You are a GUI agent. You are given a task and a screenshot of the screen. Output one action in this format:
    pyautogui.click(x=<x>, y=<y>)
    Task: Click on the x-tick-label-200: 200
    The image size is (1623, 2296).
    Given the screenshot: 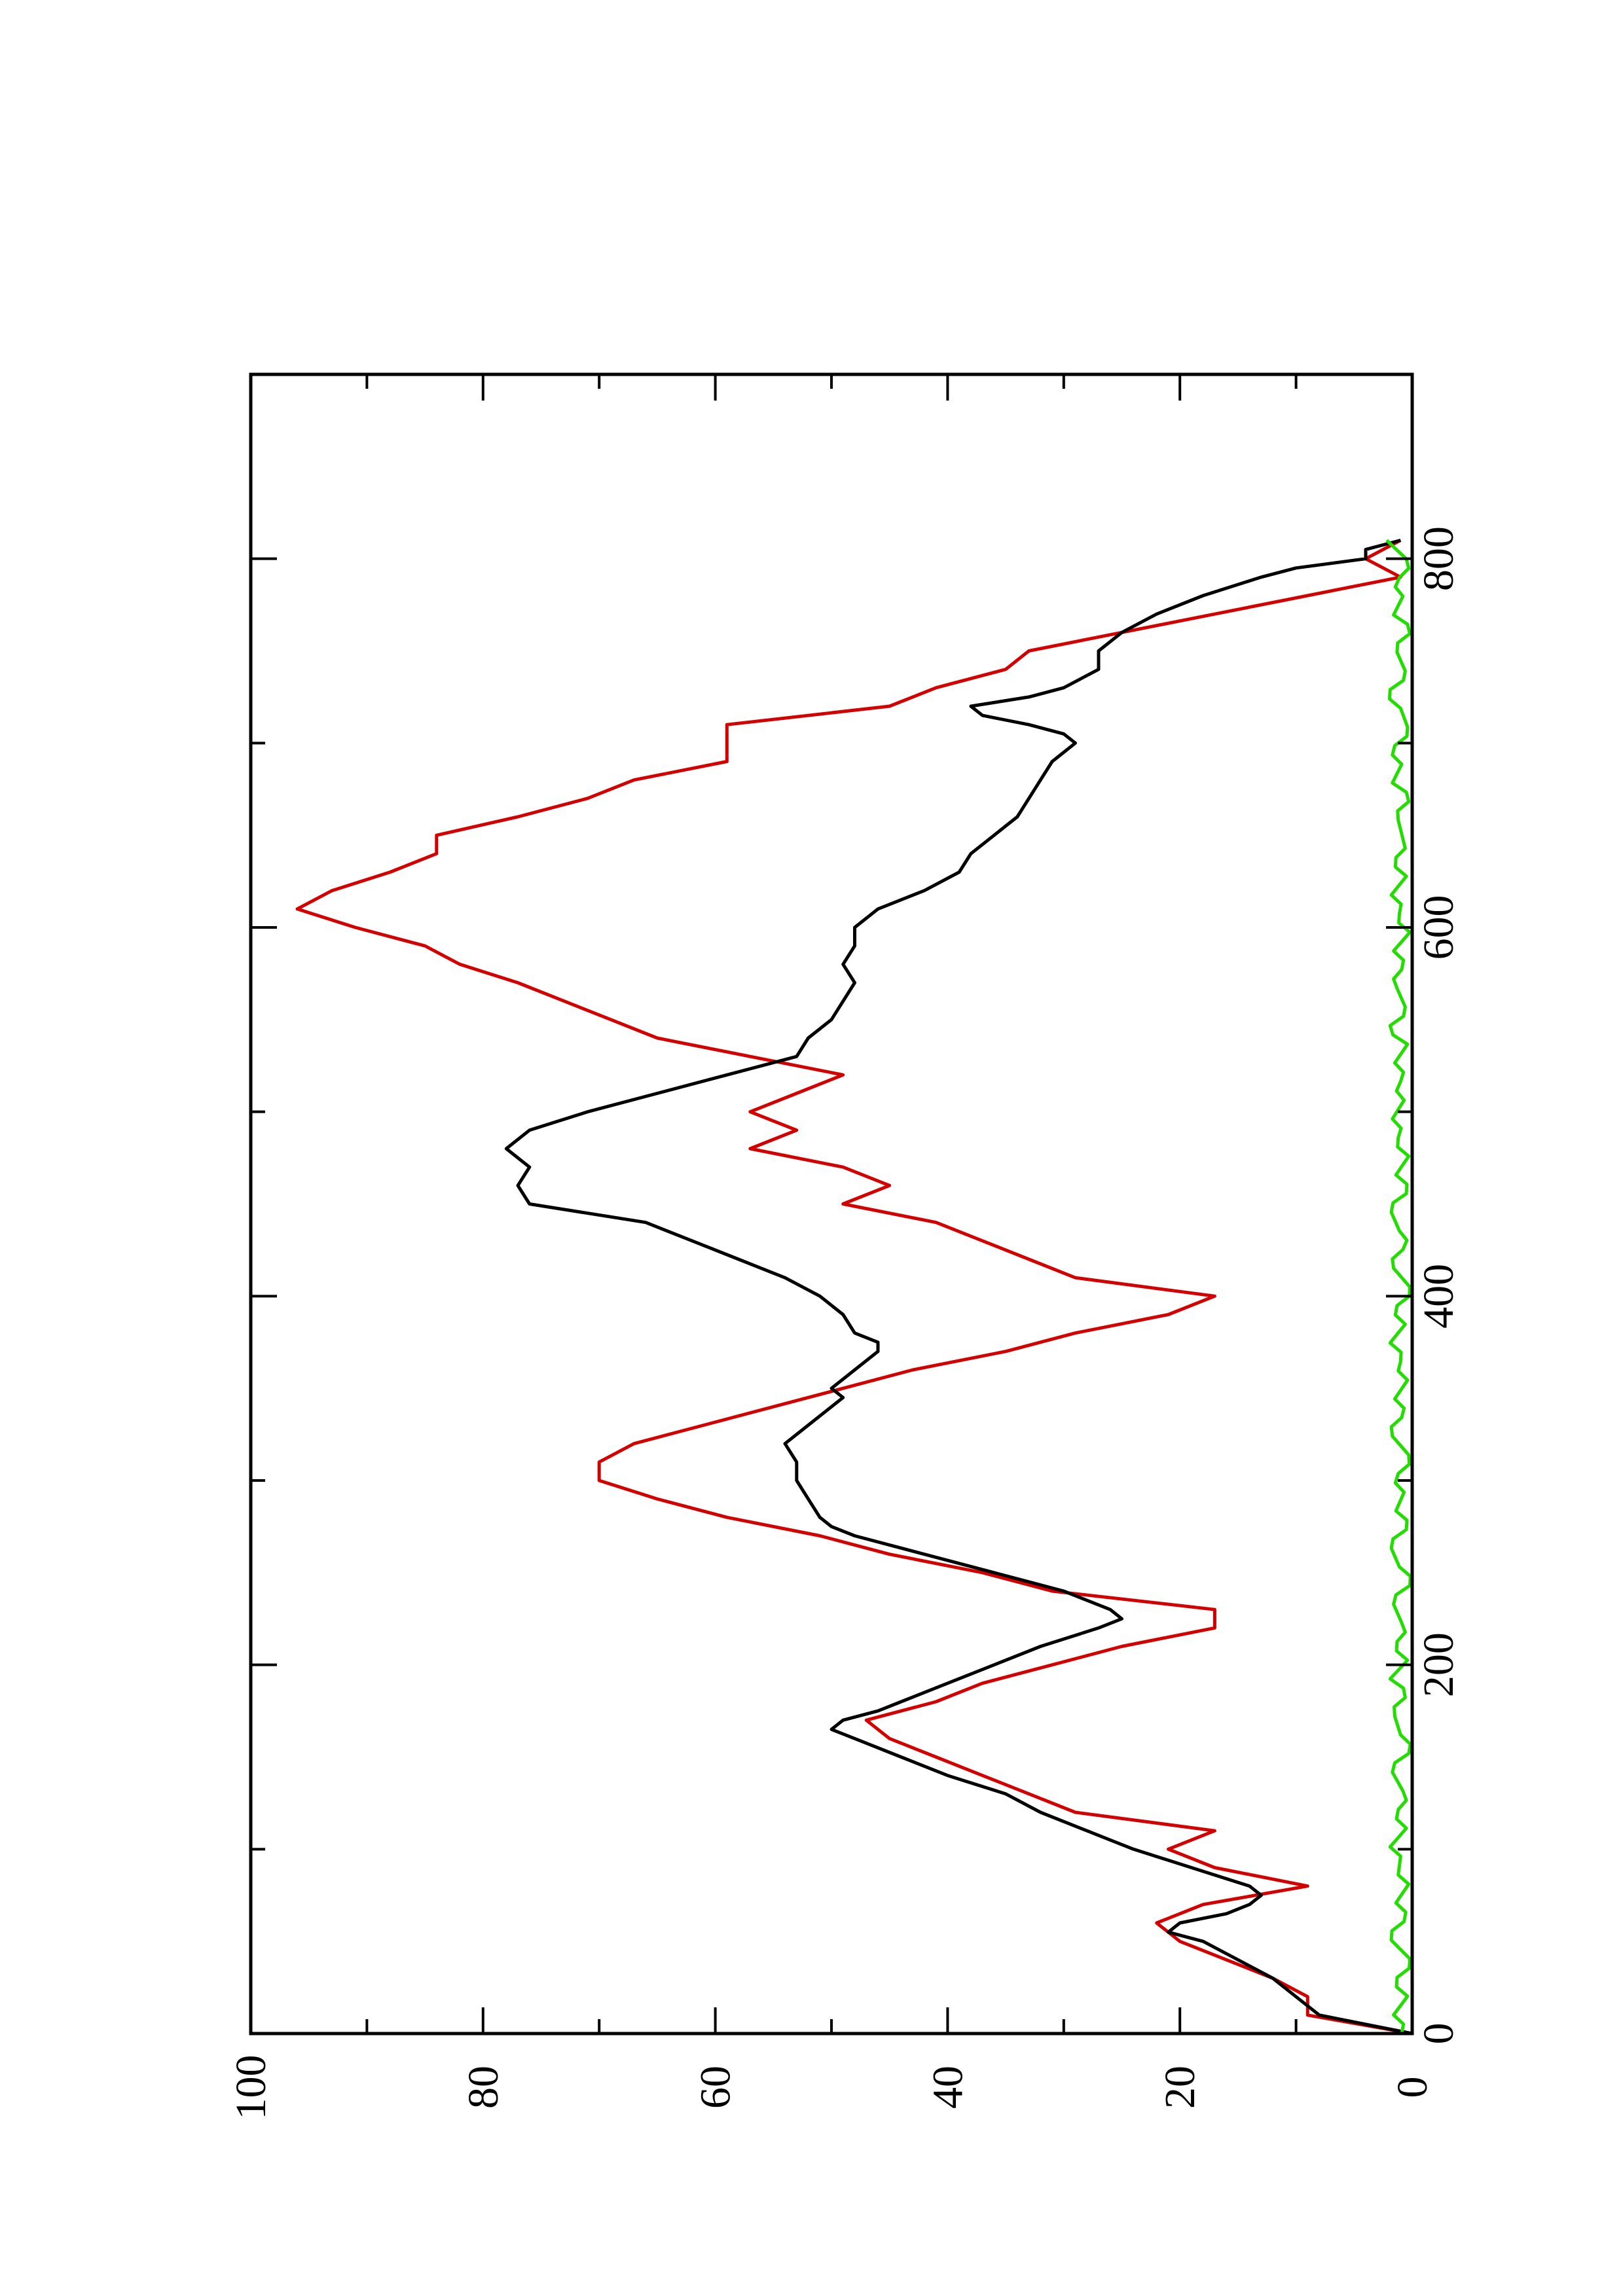 What is the action you would take?
    pyautogui.click(x=1439, y=1664)
    